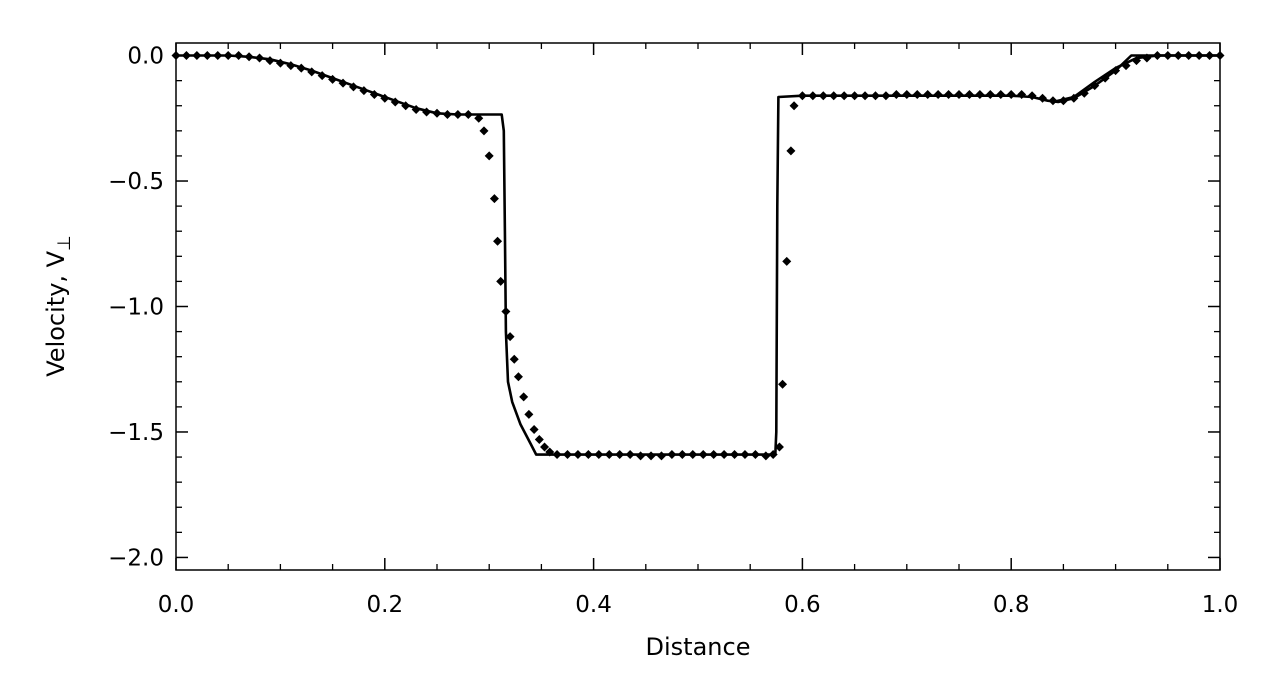  I want to click on x-tick-label: 0.6, so click(802, 605).